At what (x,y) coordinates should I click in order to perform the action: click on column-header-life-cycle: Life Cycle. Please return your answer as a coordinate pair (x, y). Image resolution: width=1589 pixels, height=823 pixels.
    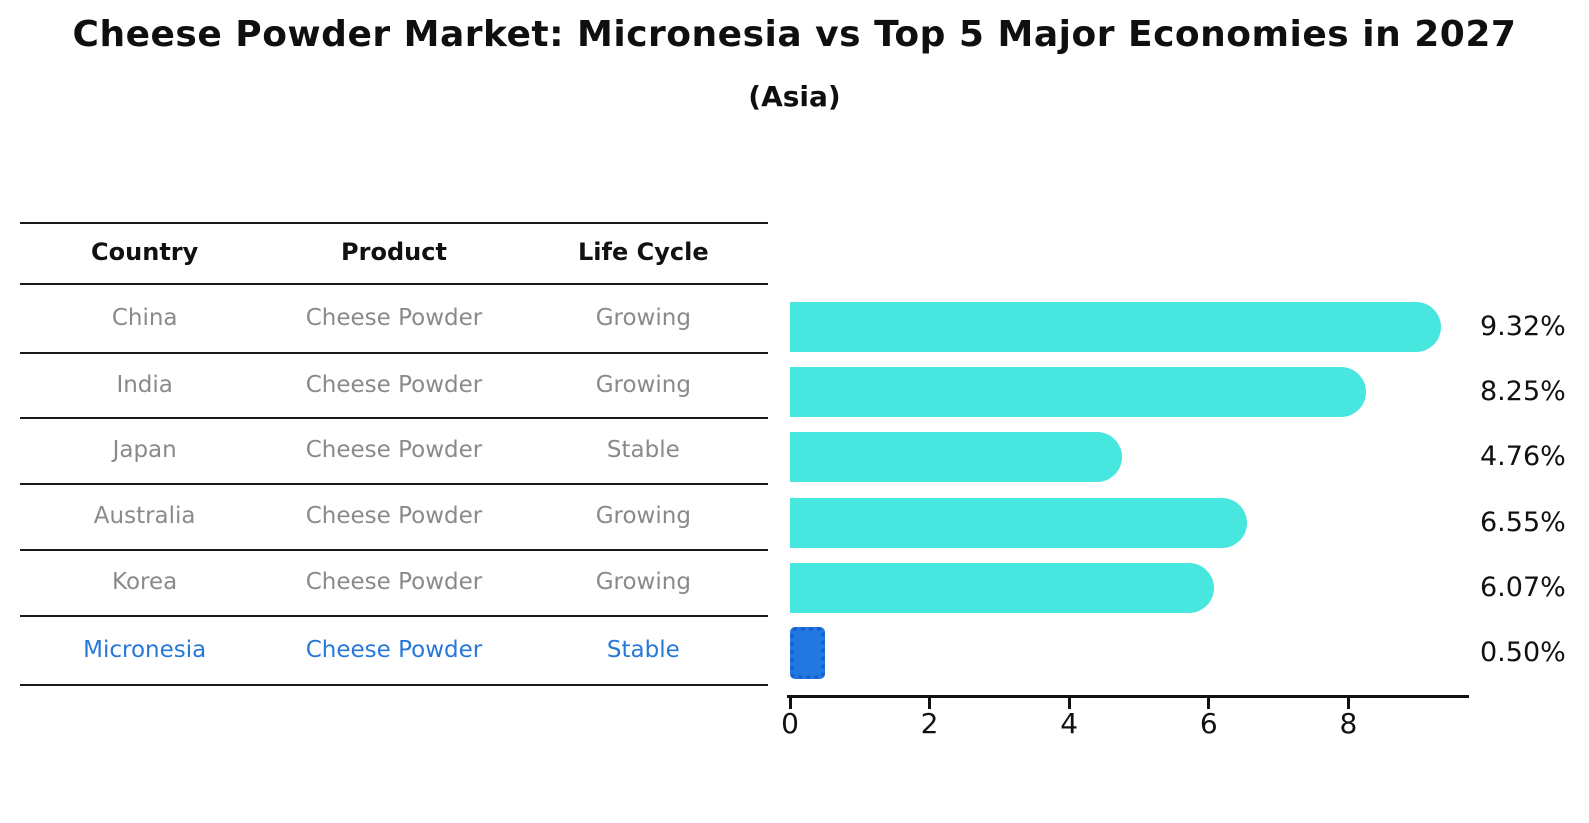
    Looking at the image, I should click on (643, 252).